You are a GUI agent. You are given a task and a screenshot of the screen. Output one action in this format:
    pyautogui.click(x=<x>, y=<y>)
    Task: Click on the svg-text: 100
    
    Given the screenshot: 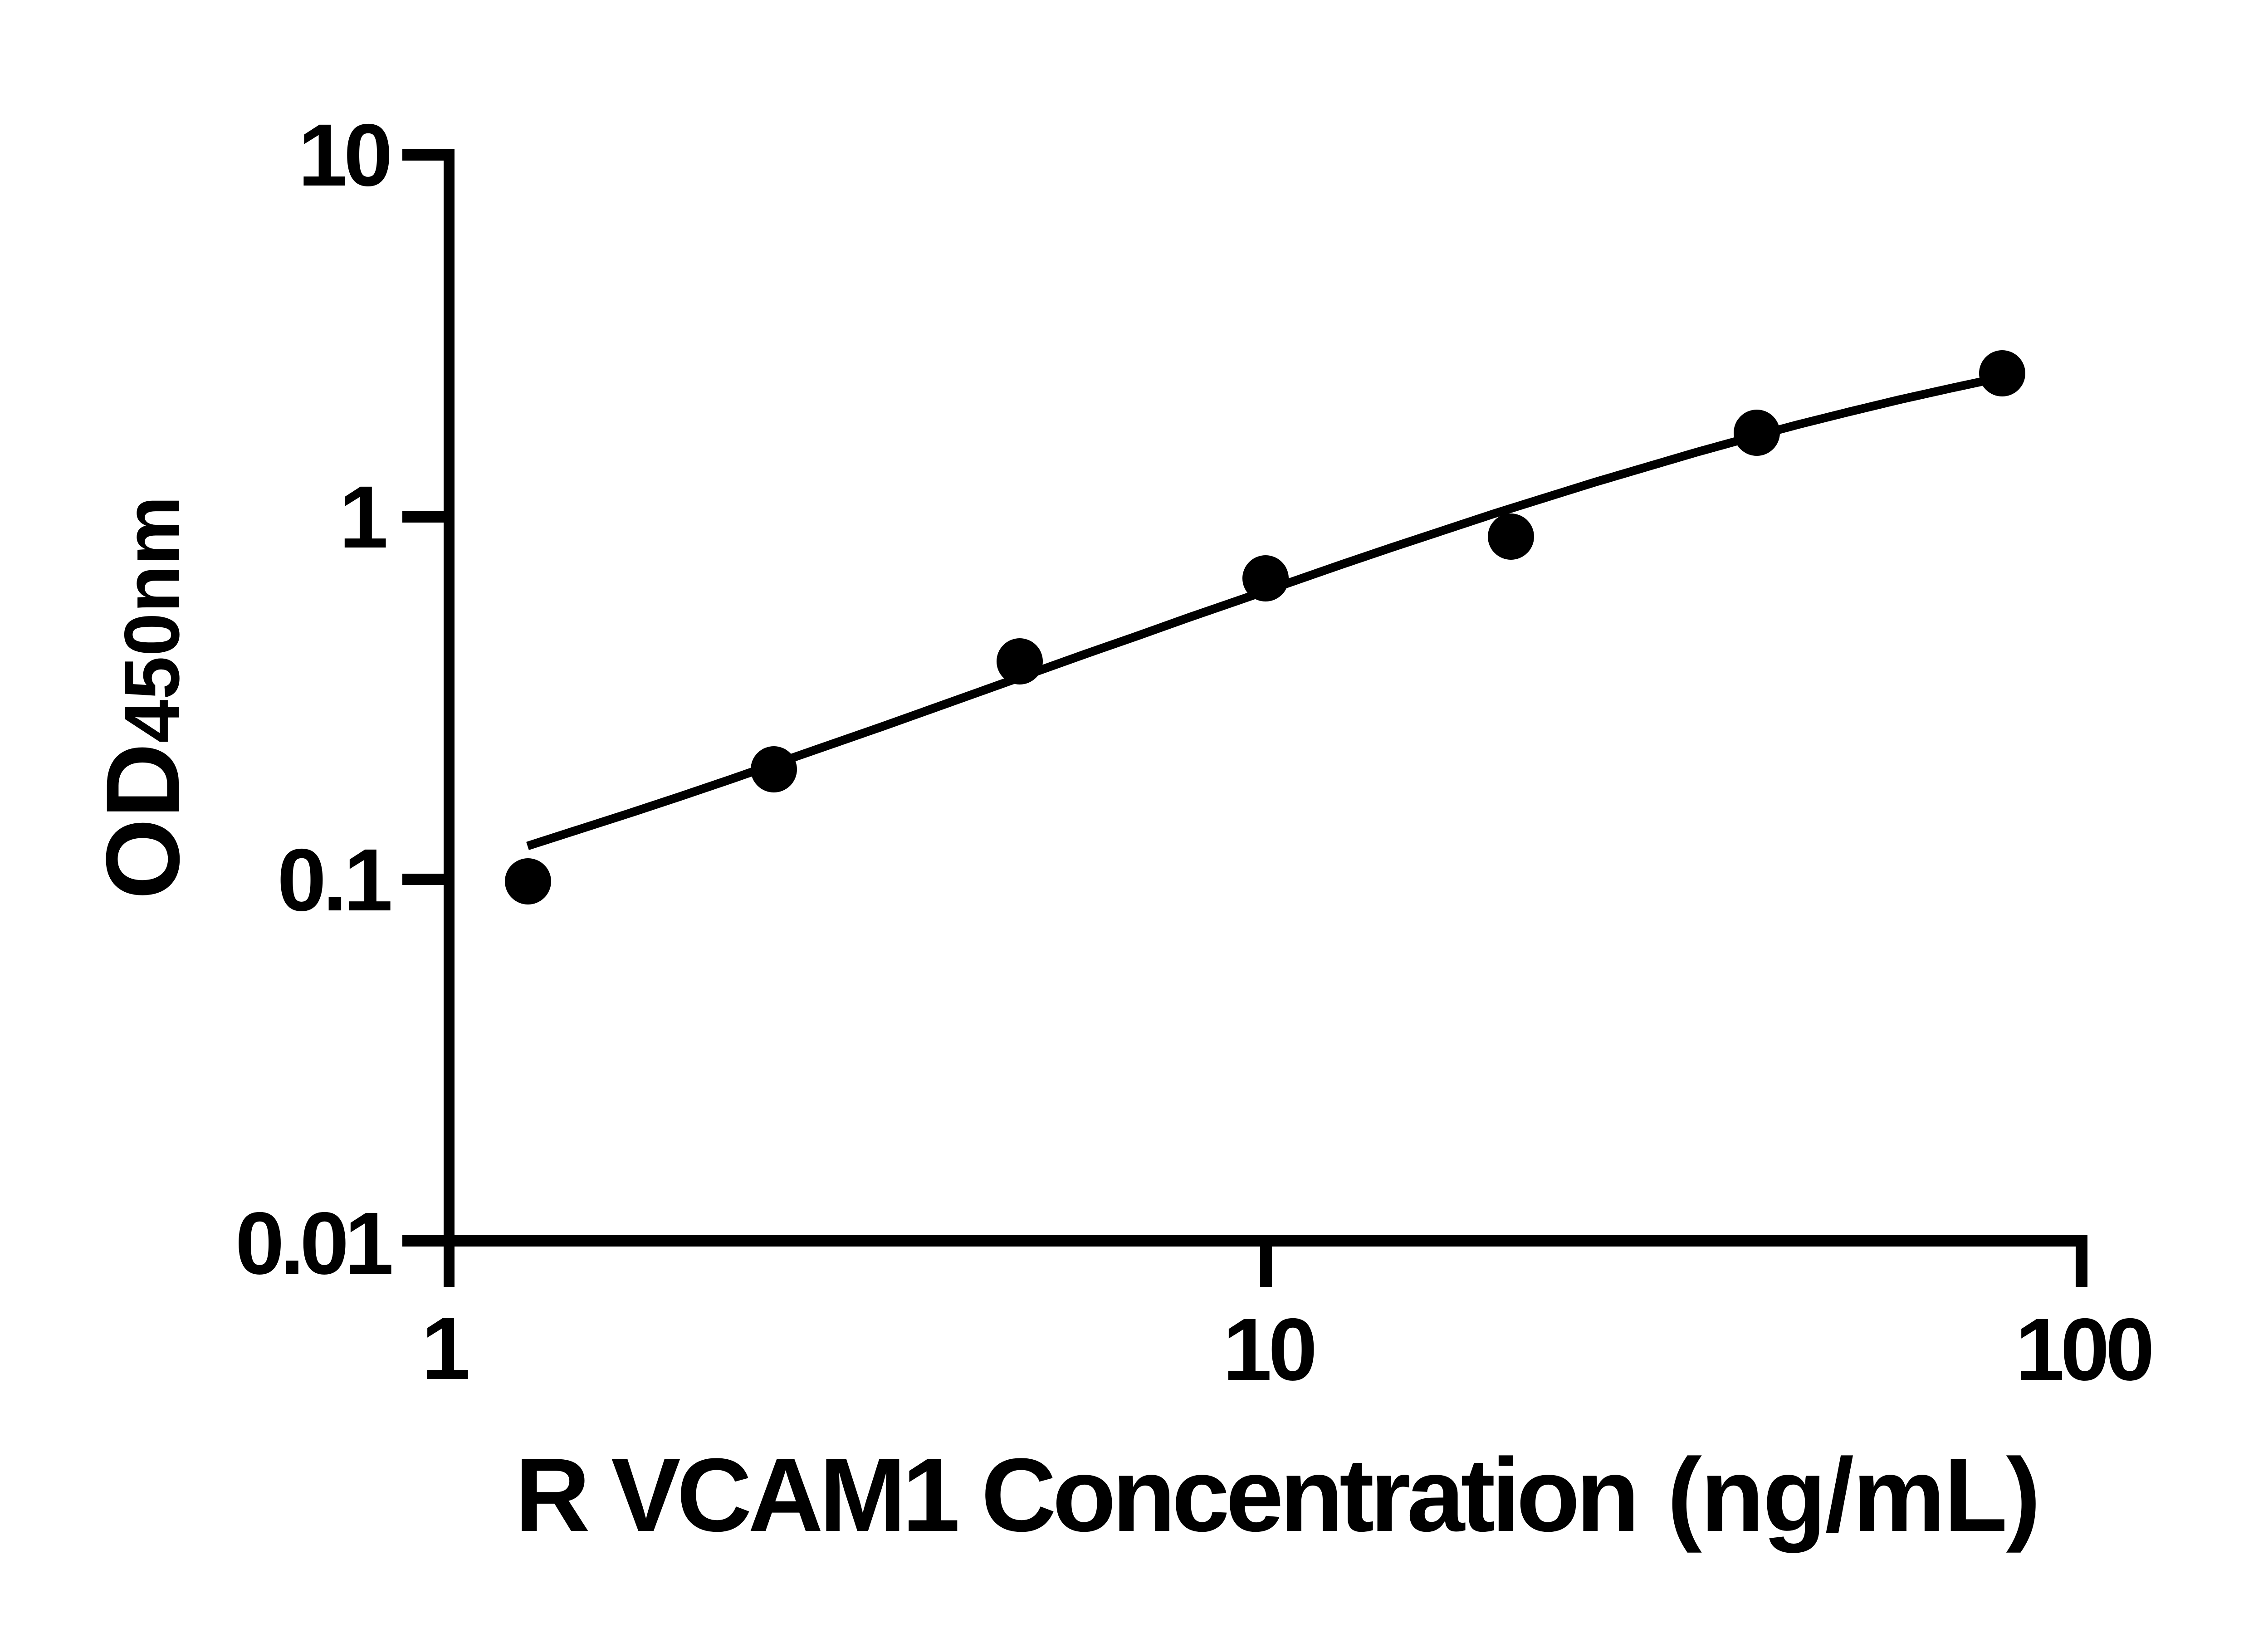 What is the action you would take?
    pyautogui.click(x=2083, y=1349)
    